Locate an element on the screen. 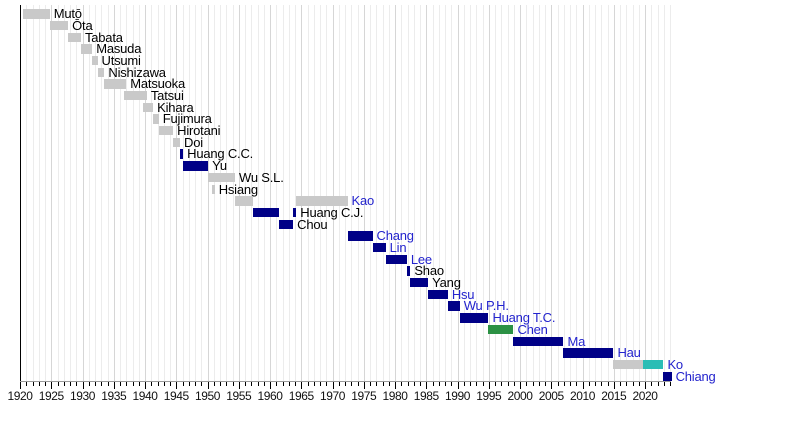 This screenshot has height=432, width=800. gridline-2013 is located at coordinates (602, 193).